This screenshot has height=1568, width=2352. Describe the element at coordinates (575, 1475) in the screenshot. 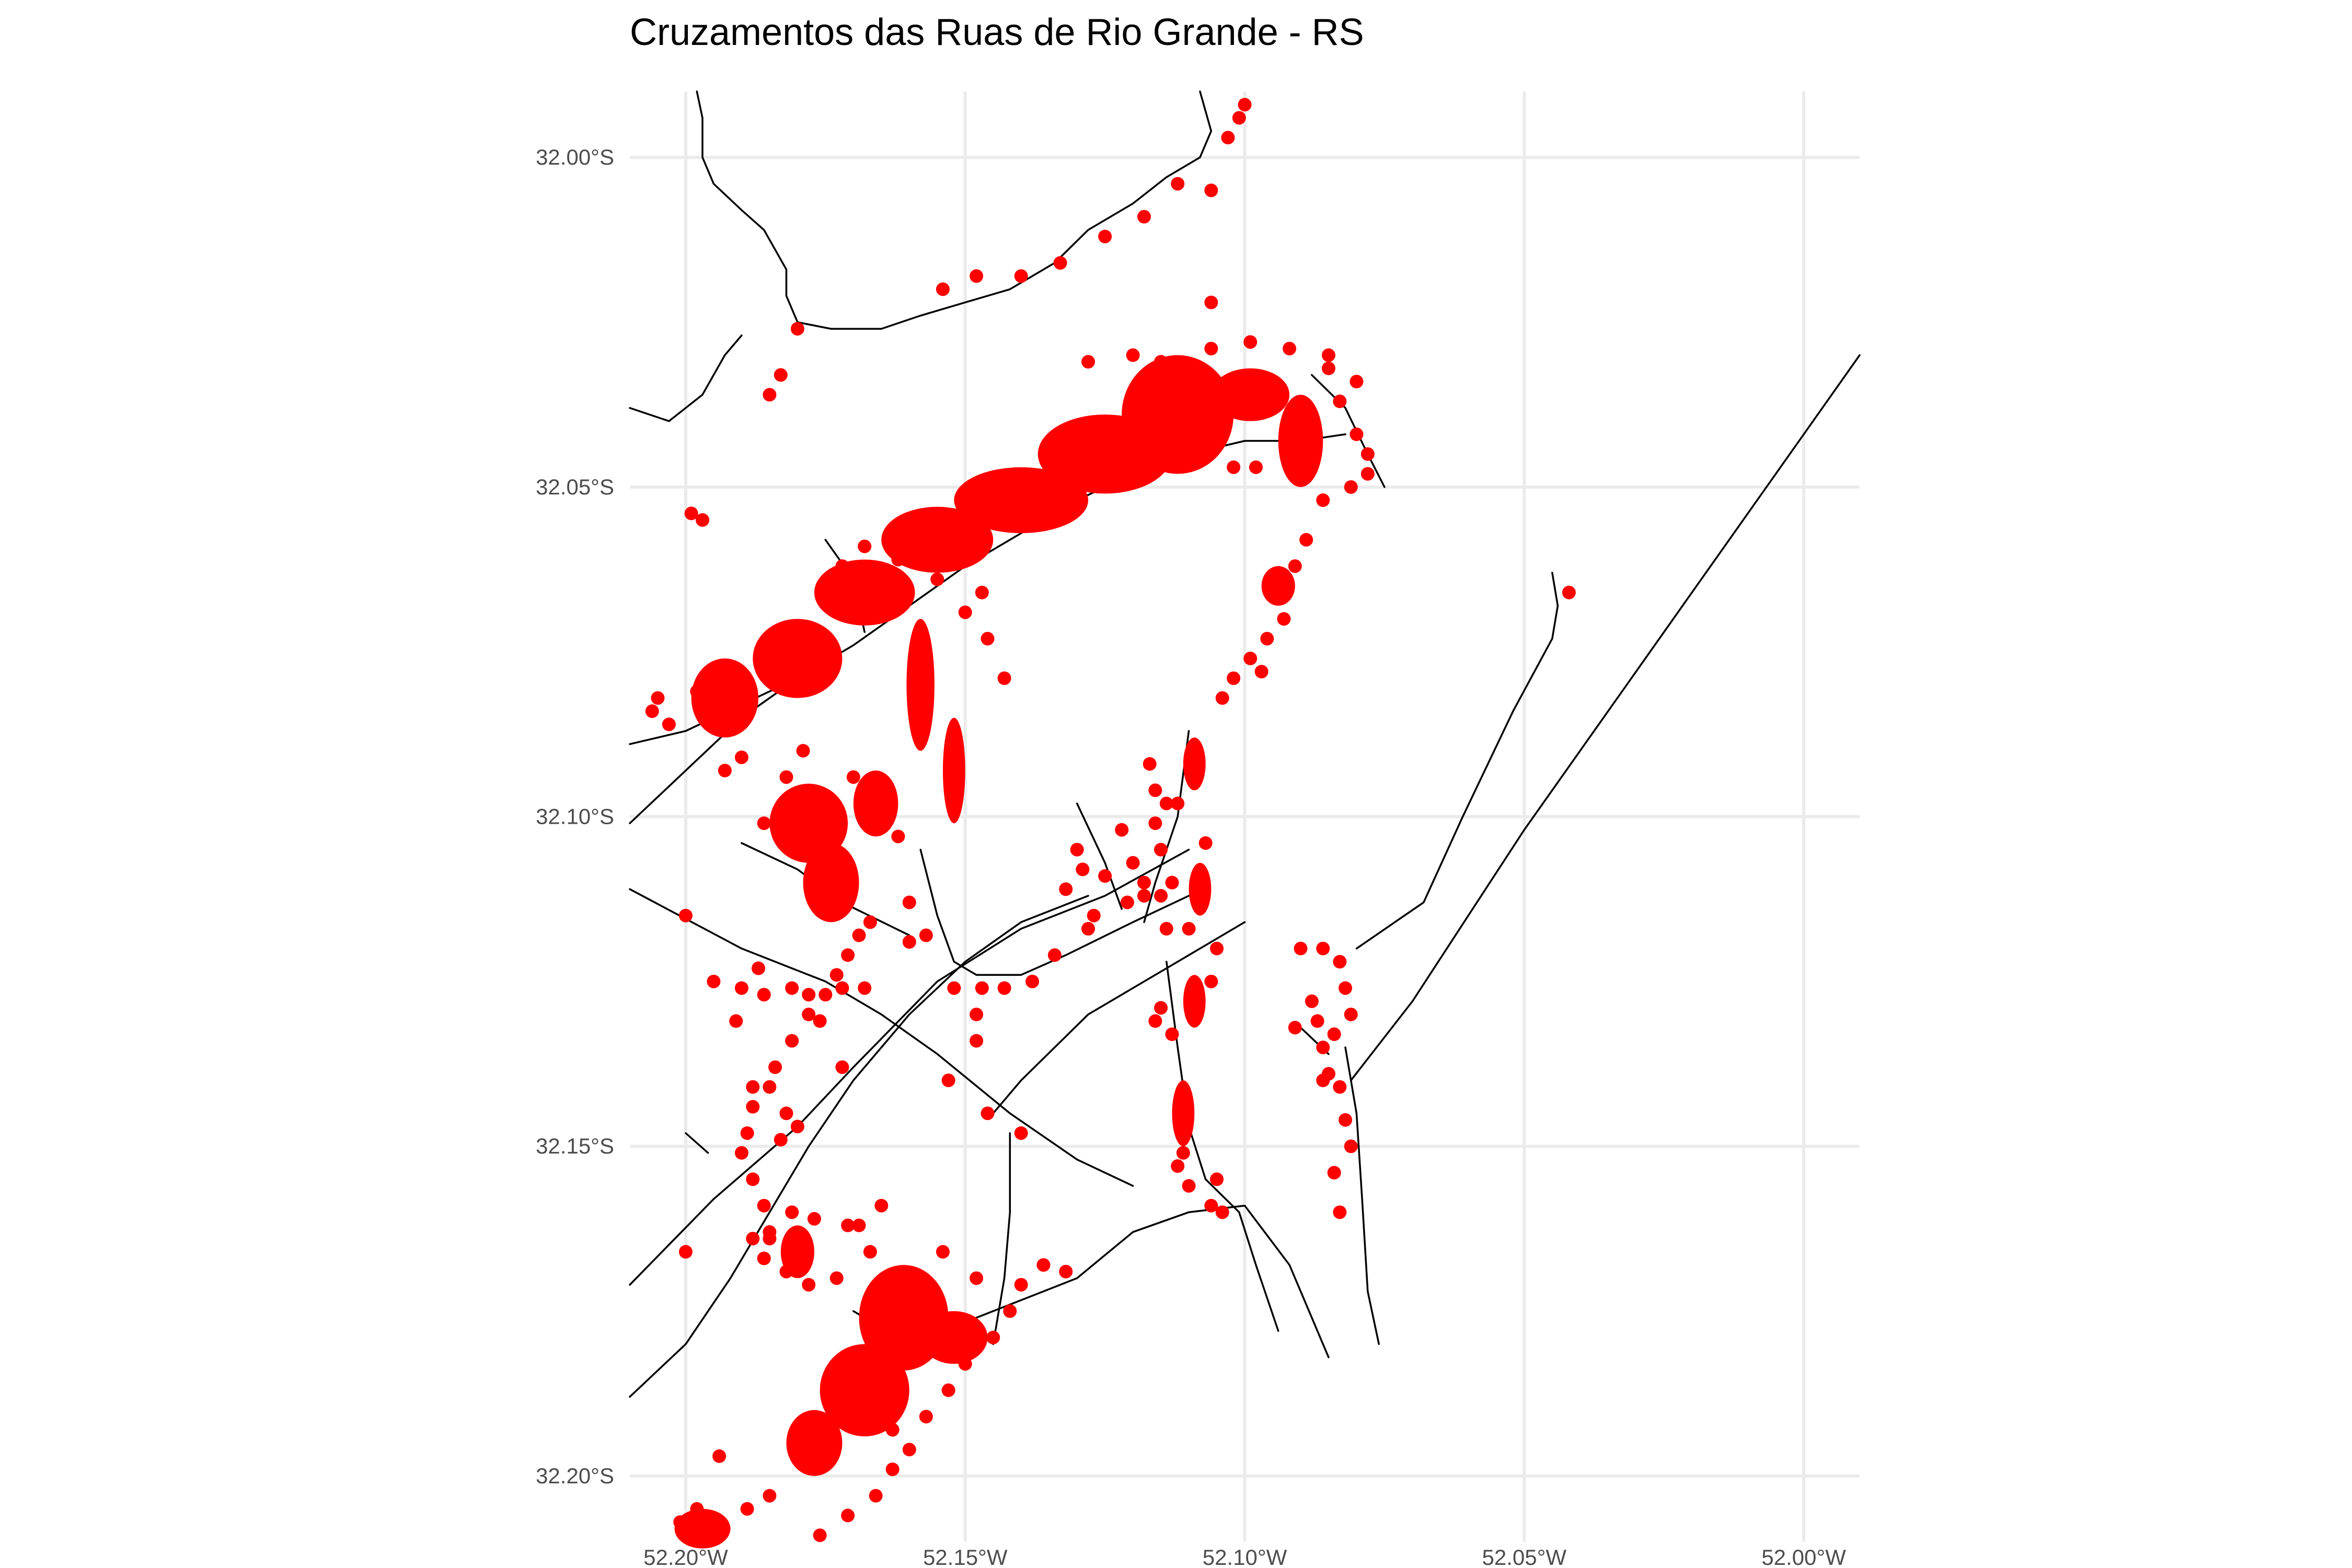

I see `y-tick-label: 32.20°S` at that location.